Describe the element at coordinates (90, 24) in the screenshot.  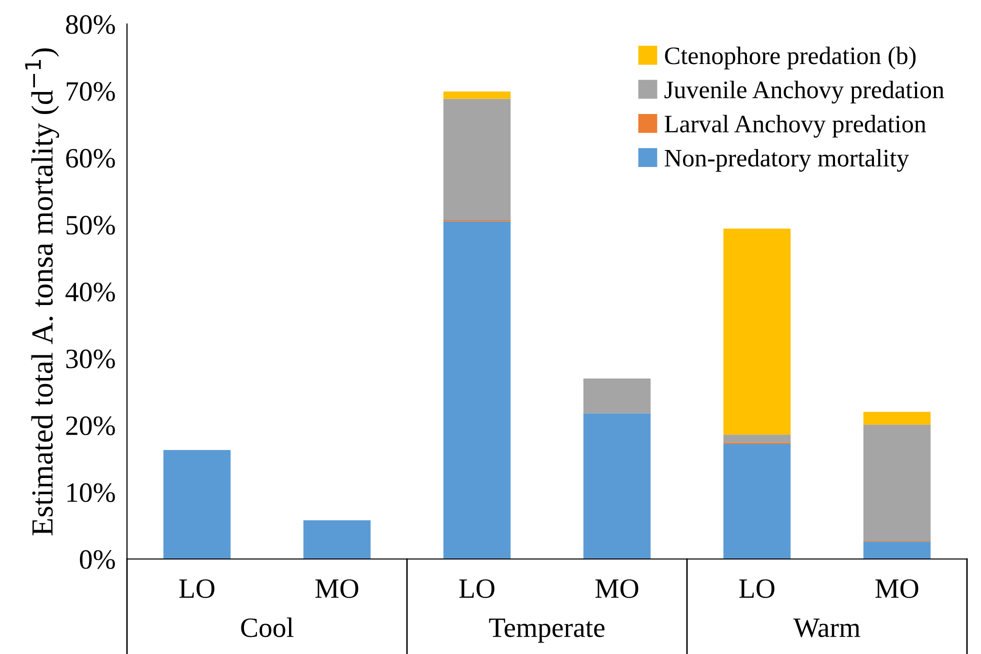
I see `y-tick-label: 80%` at that location.